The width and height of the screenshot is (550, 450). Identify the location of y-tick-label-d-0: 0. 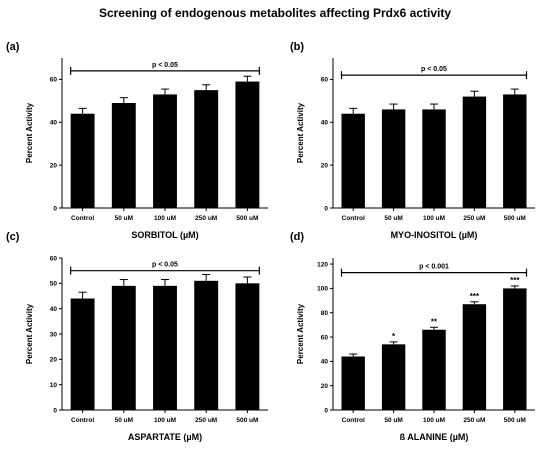
(326, 410).